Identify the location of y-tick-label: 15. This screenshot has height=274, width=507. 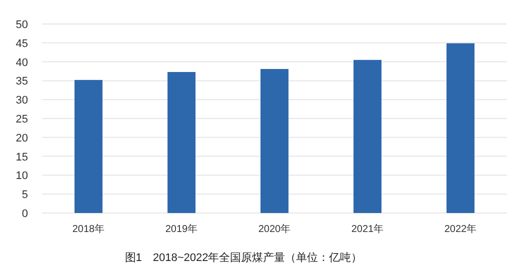
(22, 157).